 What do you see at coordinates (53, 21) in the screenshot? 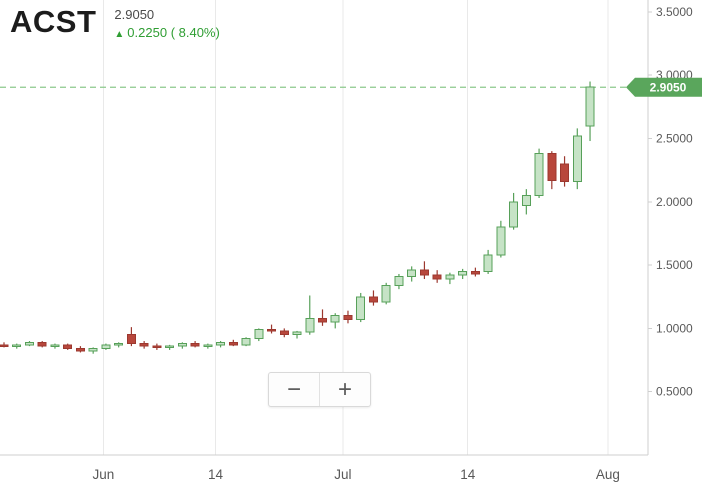
I see `ticker-symbol: ACST` at bounding box center [53, 21].